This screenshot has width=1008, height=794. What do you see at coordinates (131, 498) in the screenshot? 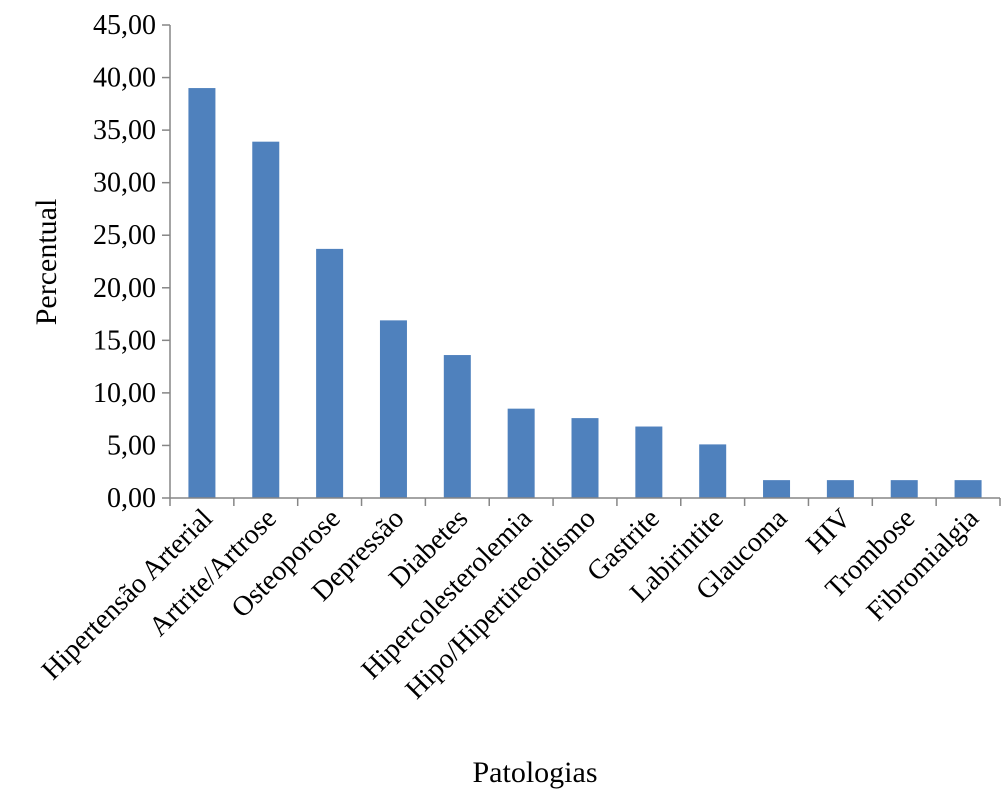
I see `y-tick-label: 0,00` at bounding box center [131, 498].